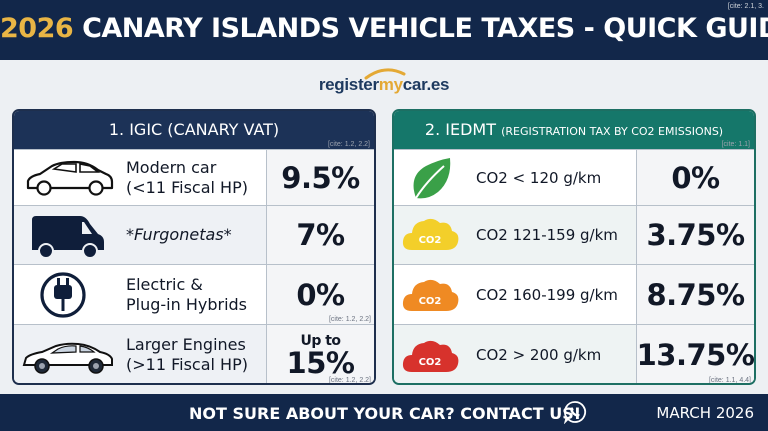 The height and width of the screenshot is (431, 768). Describe the element at coordinates (695, 235) in the screenshot. I see `iedmt-rate: 3.75%` at that location.